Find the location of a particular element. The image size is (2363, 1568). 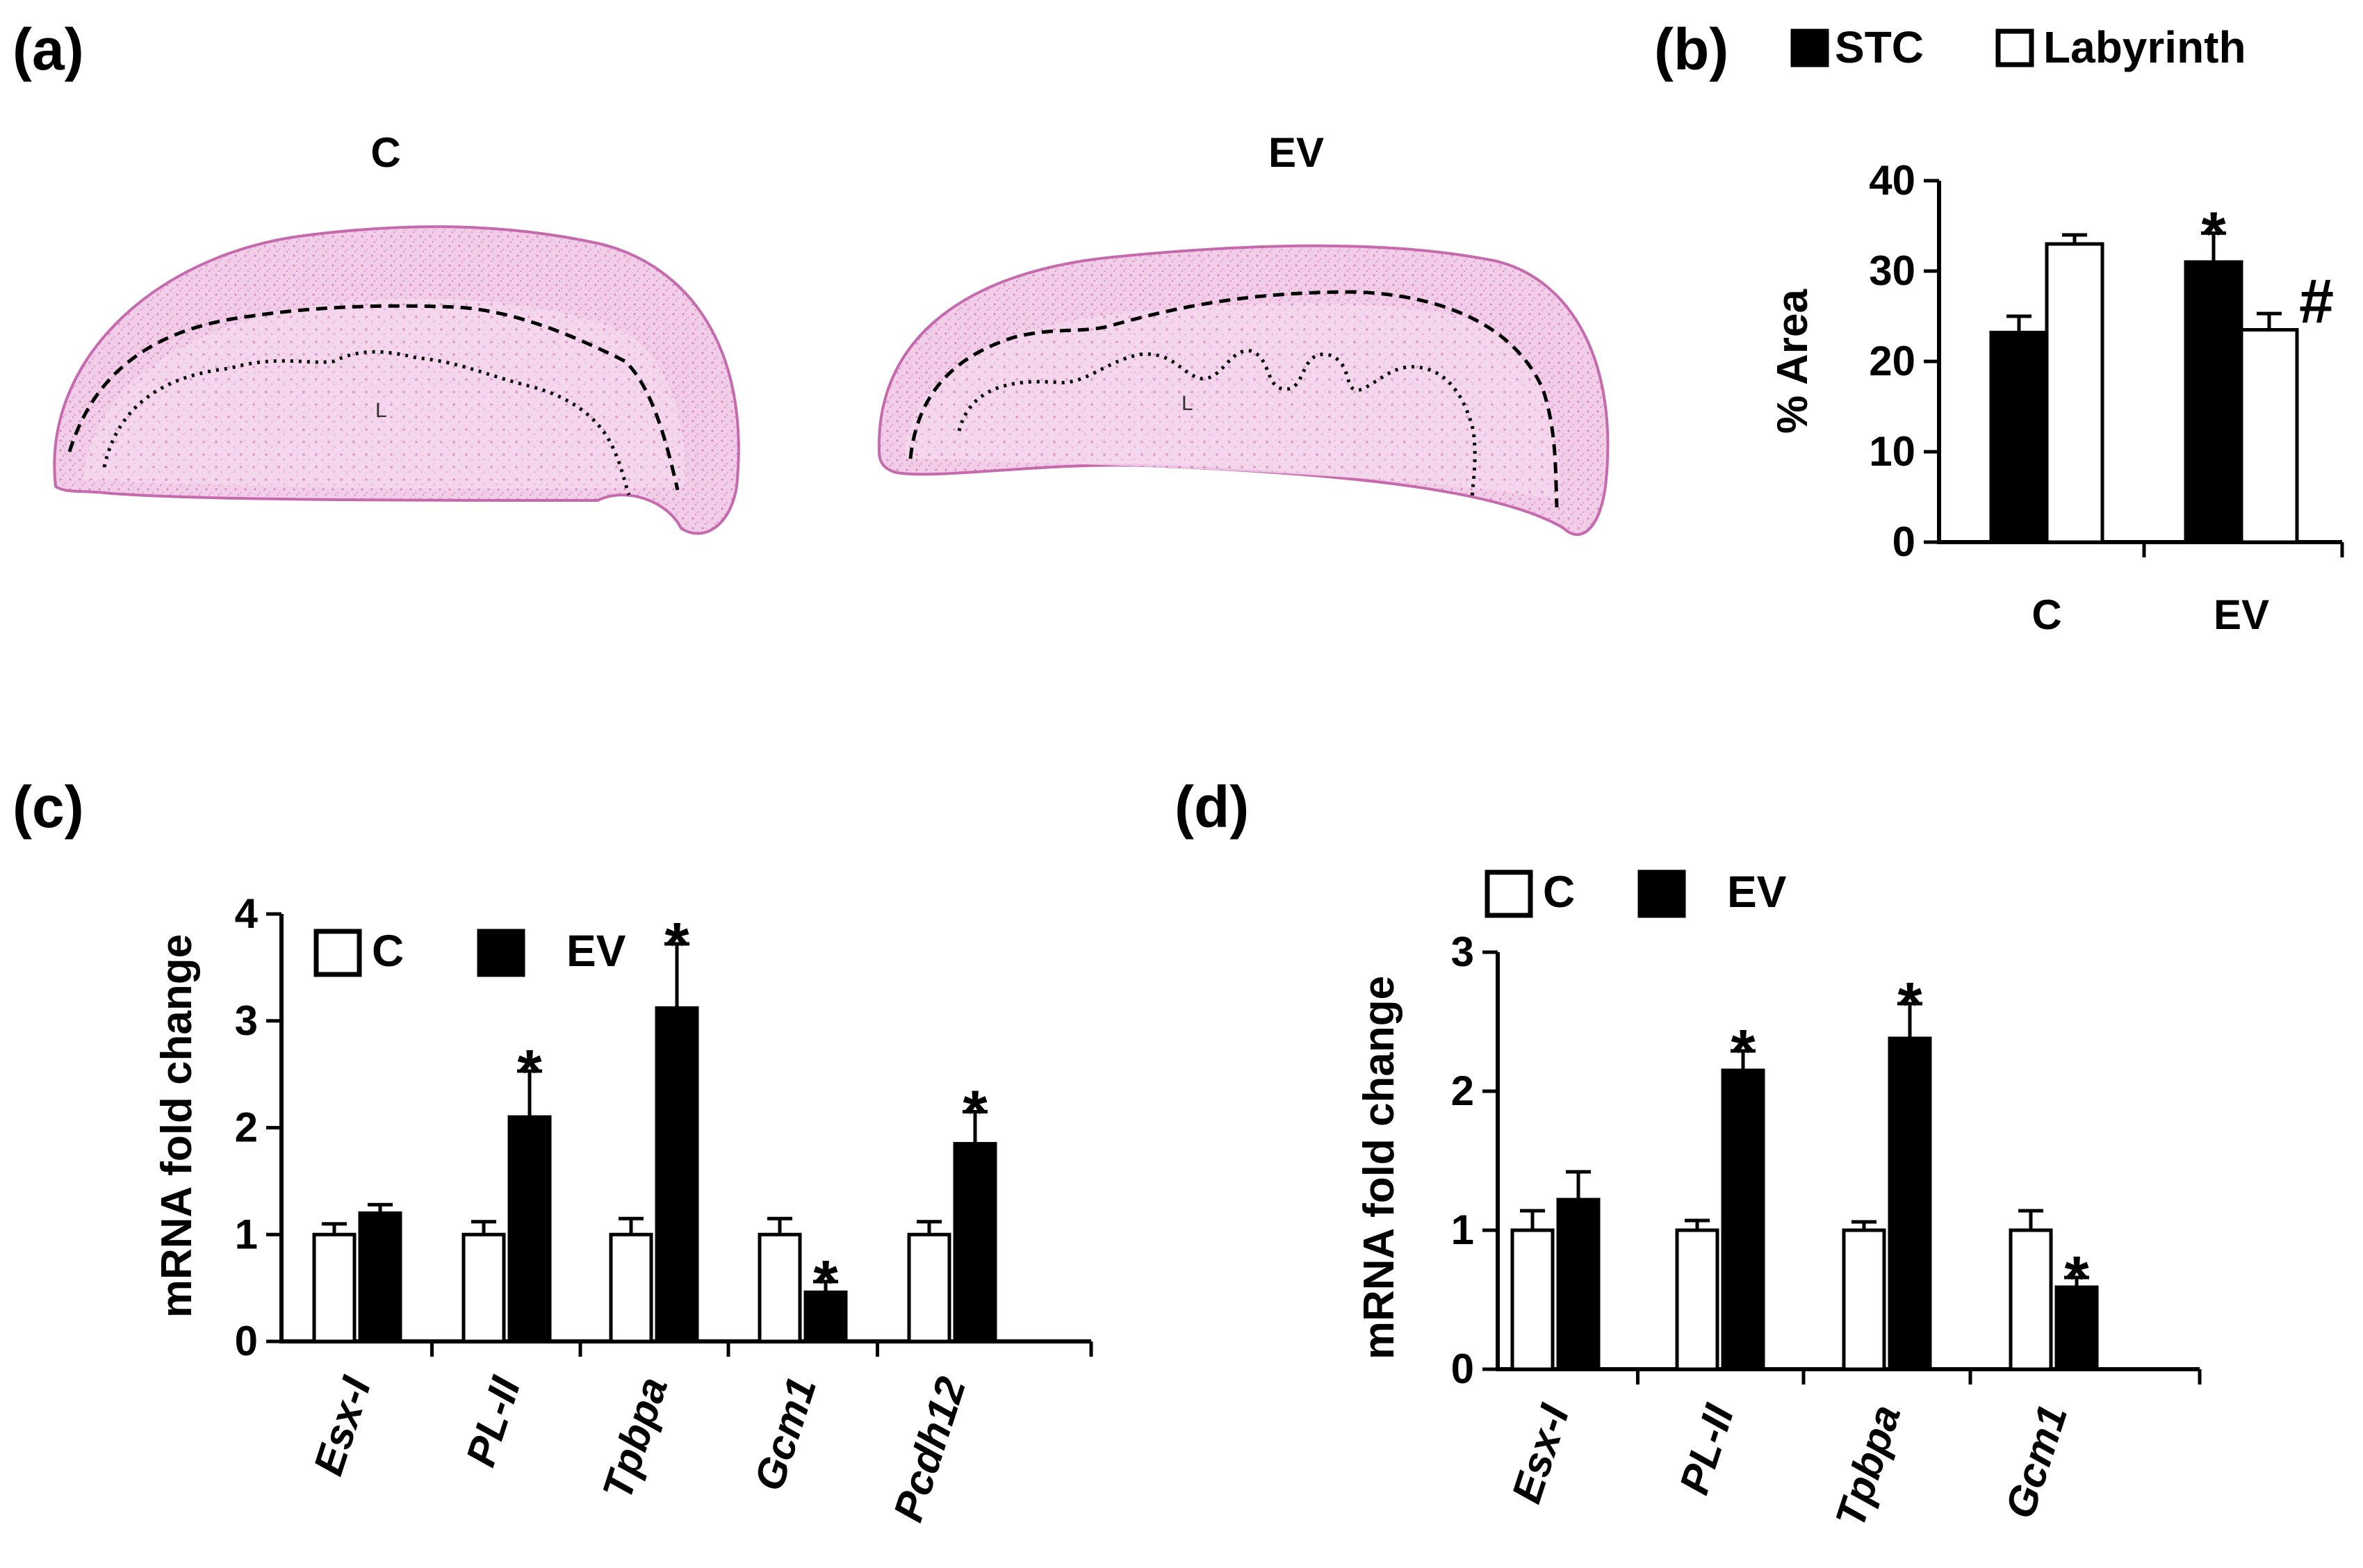

legend-label: STC is located at coordinates (1879, 47).